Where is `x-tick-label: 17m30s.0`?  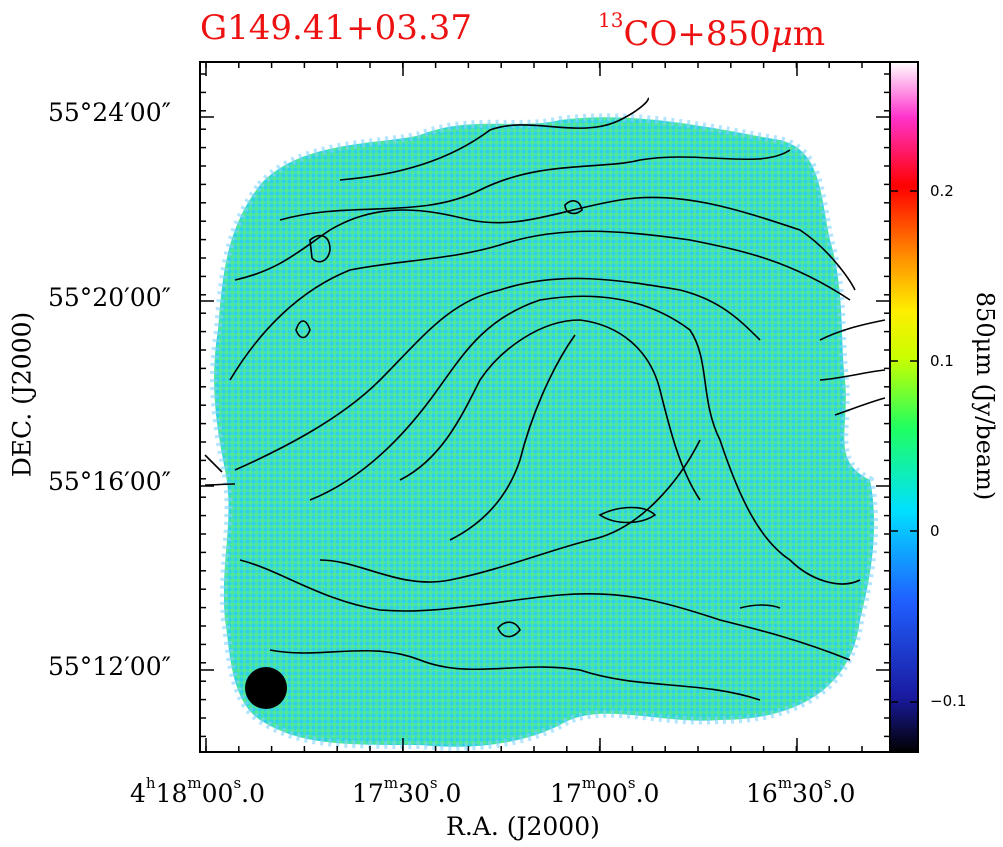
x-tick-label: 17m30s.0 is located at coordinates (407, 791).